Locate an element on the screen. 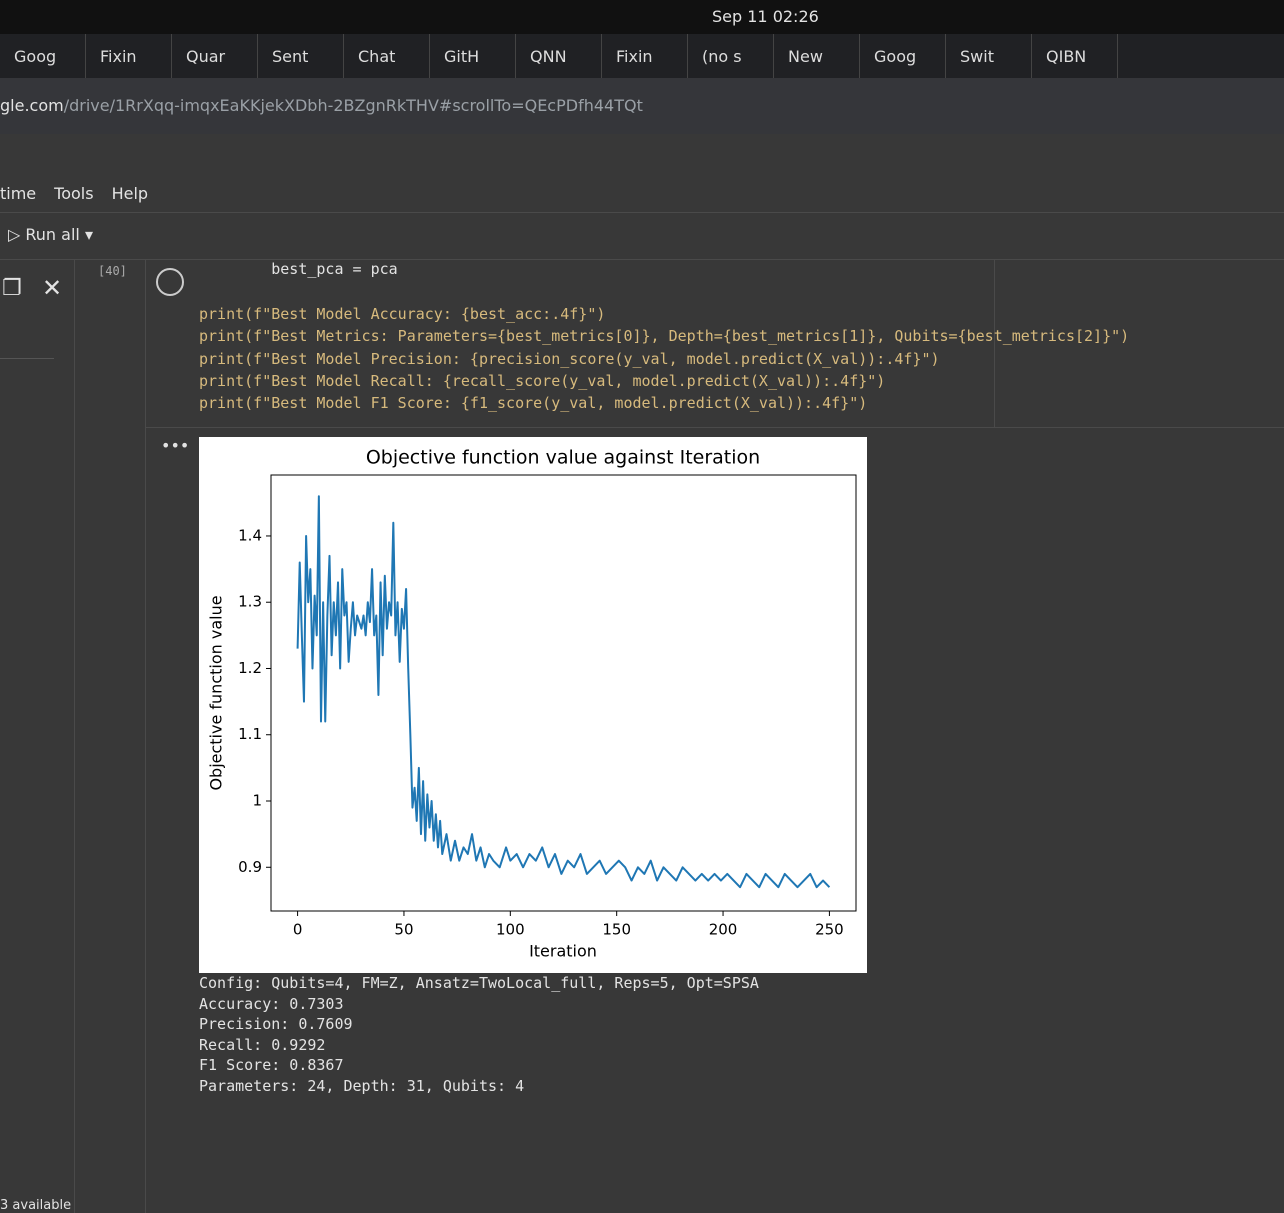  sidebar: ❐ ✕ 3 available is located at coordinates (37, 736).